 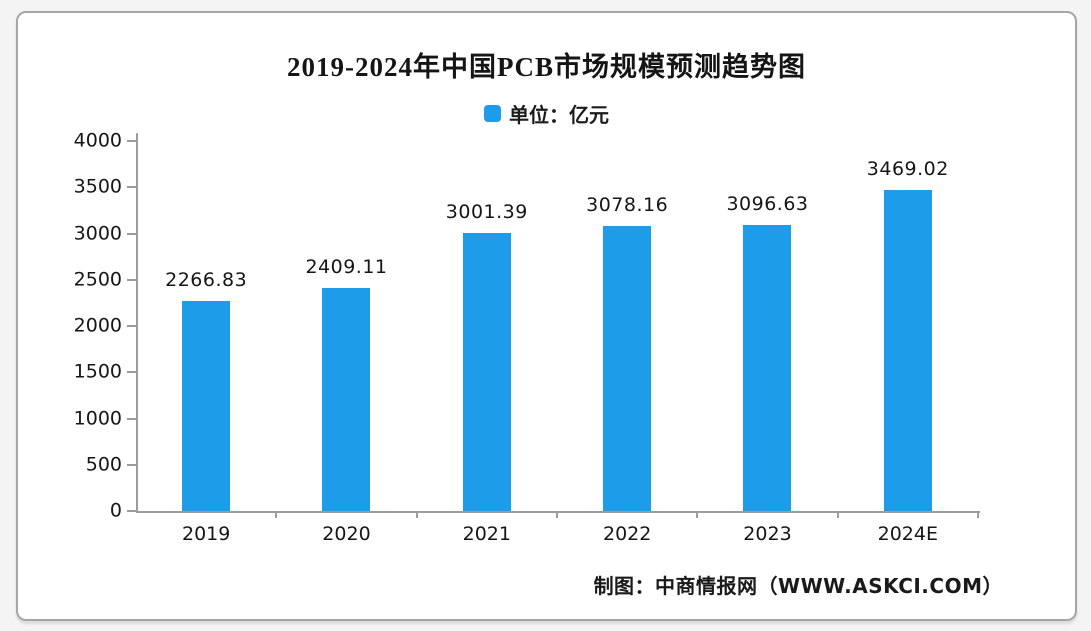 I want to click on bar-value-label: 2409.11, so click(x=346, y=267).